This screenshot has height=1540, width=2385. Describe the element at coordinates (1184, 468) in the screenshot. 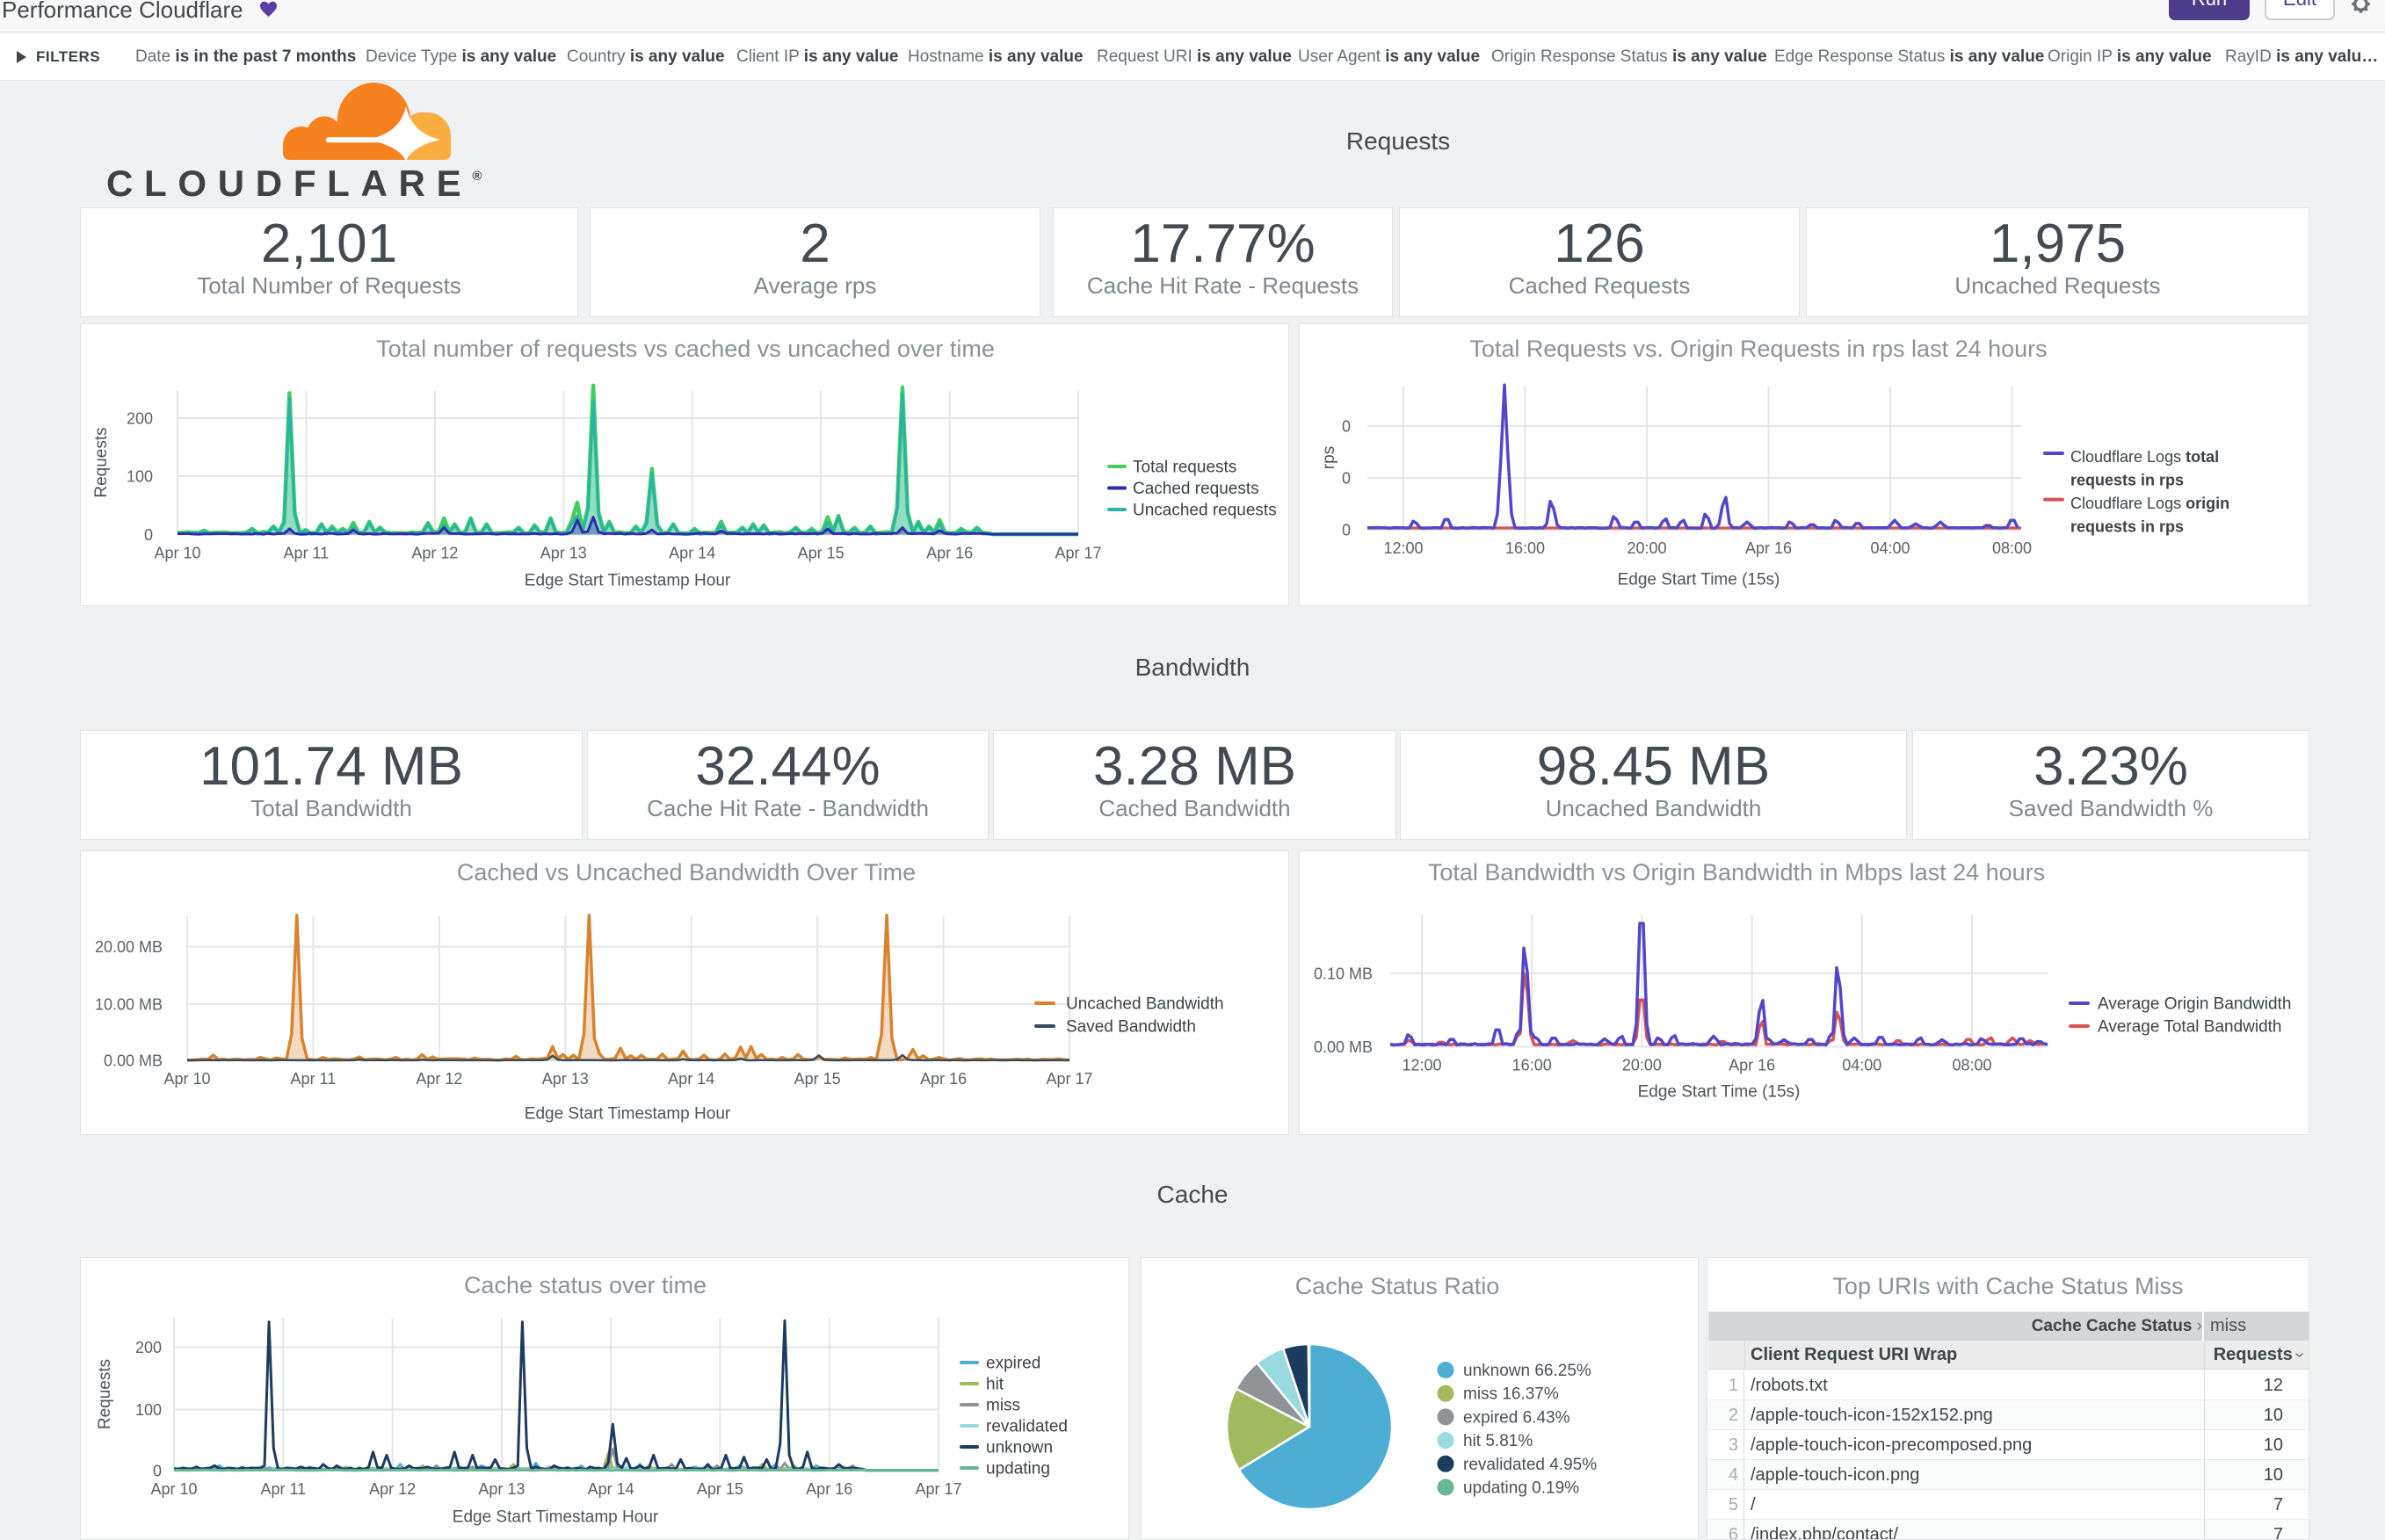

I see `svg-text: Total requests` at that location.